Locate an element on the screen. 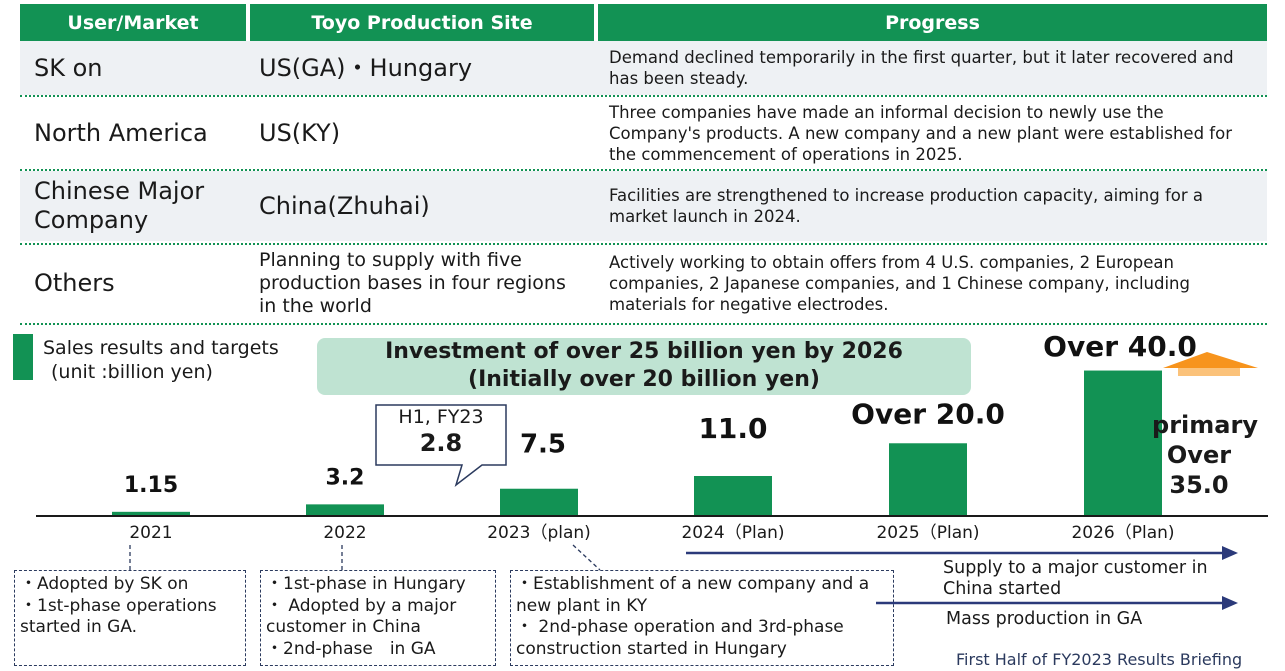 This screenshot has height=671, width=1285. header-user-market: User/Market is located at coordinates (133, 22).